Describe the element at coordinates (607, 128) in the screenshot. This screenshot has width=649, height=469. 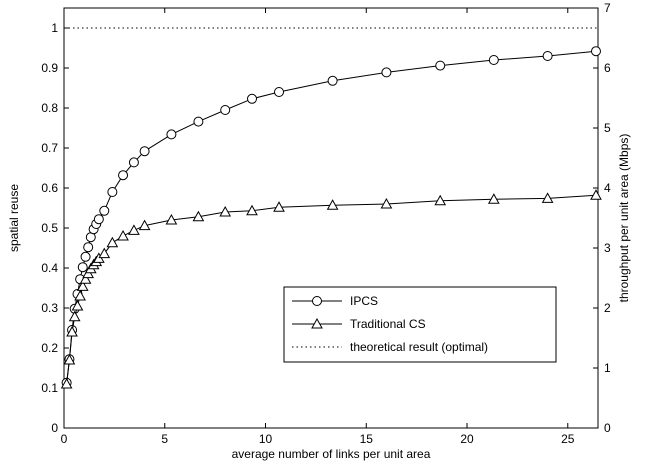
I see `y2-tick-label: 5` at that location.